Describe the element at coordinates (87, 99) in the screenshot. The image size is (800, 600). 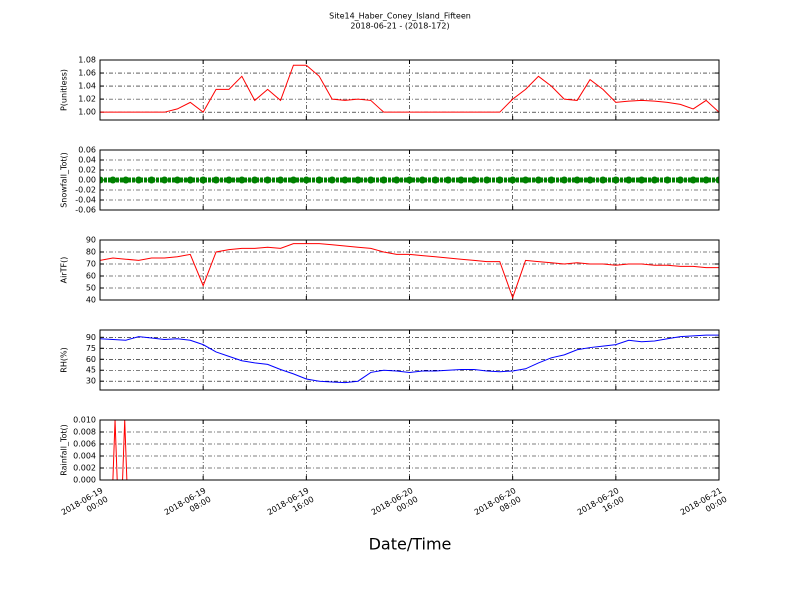
I see `y-tick-label: 1.02` at that location.